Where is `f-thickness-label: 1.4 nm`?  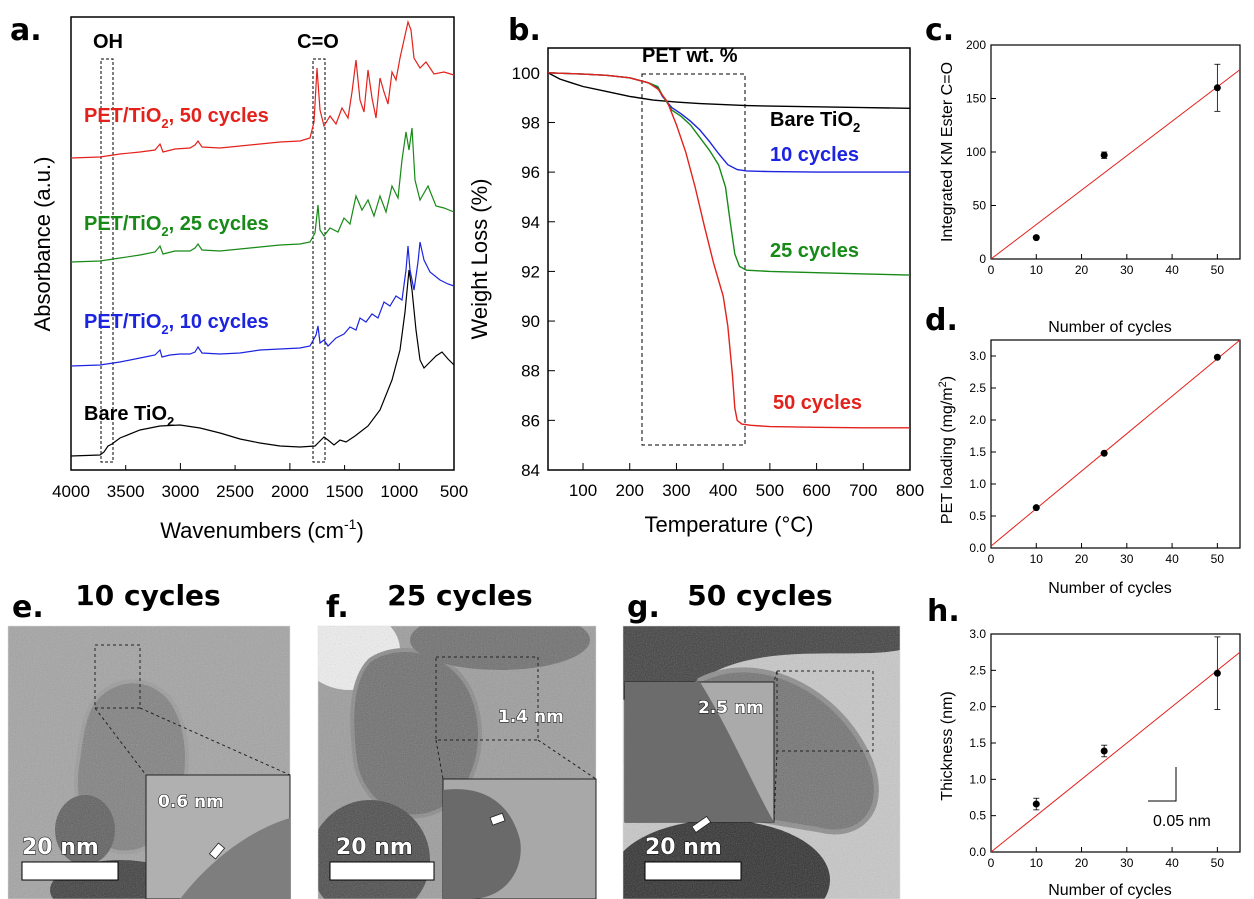
f-thickness-label: 1.4 nm is located at coordinates (531, 717).